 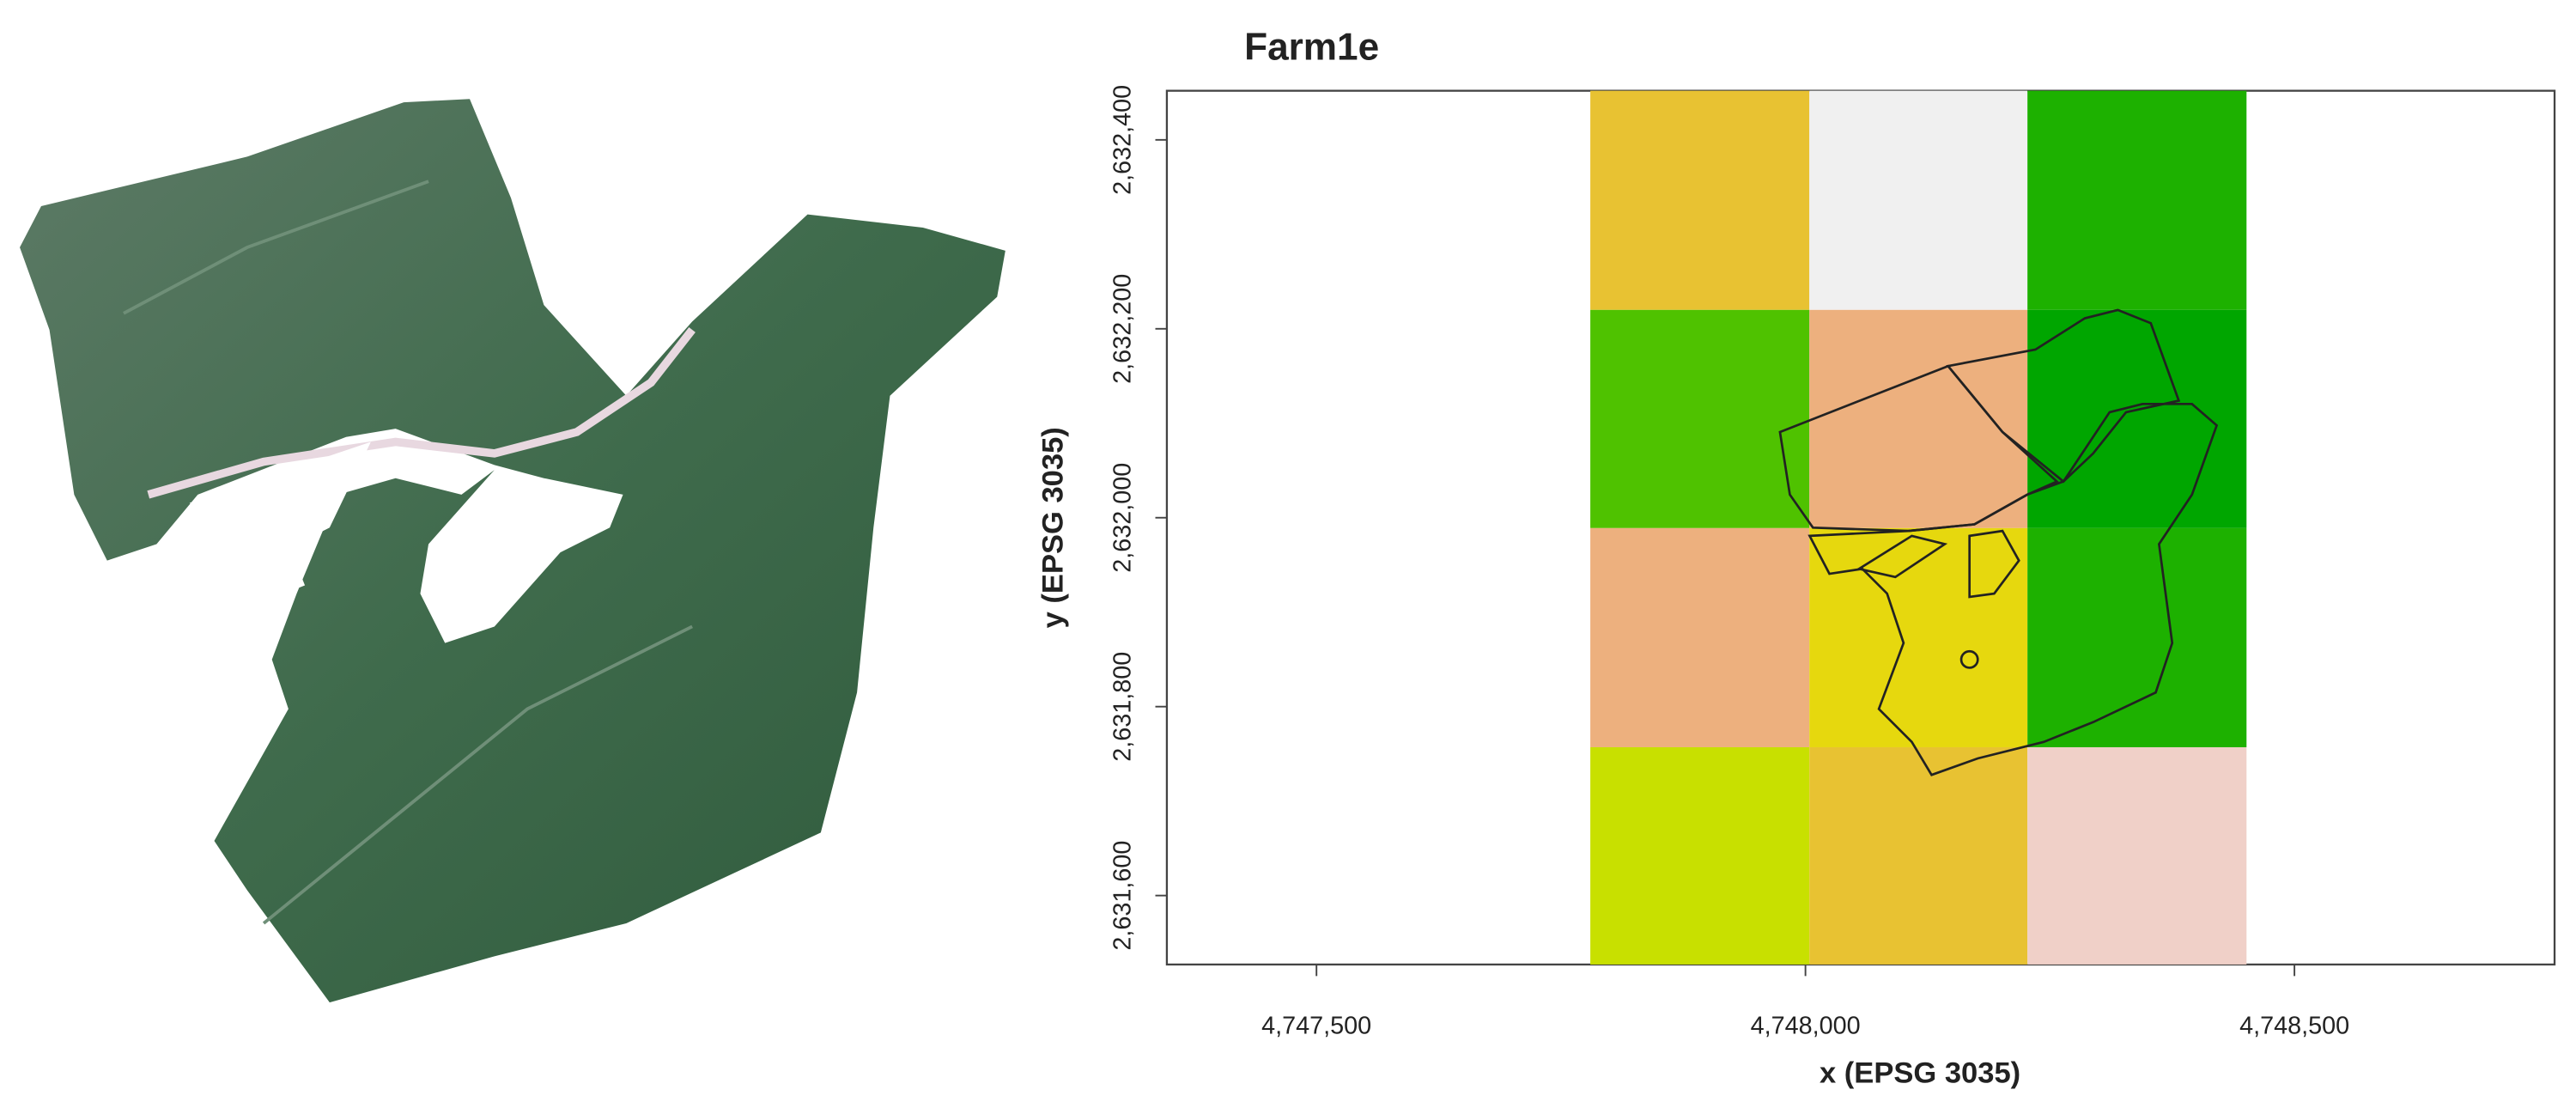 What do you see at coordinates (1312, 47) in the screenshot?
I see `chart-title: Farm1e` at bounding box center [1312, 47].